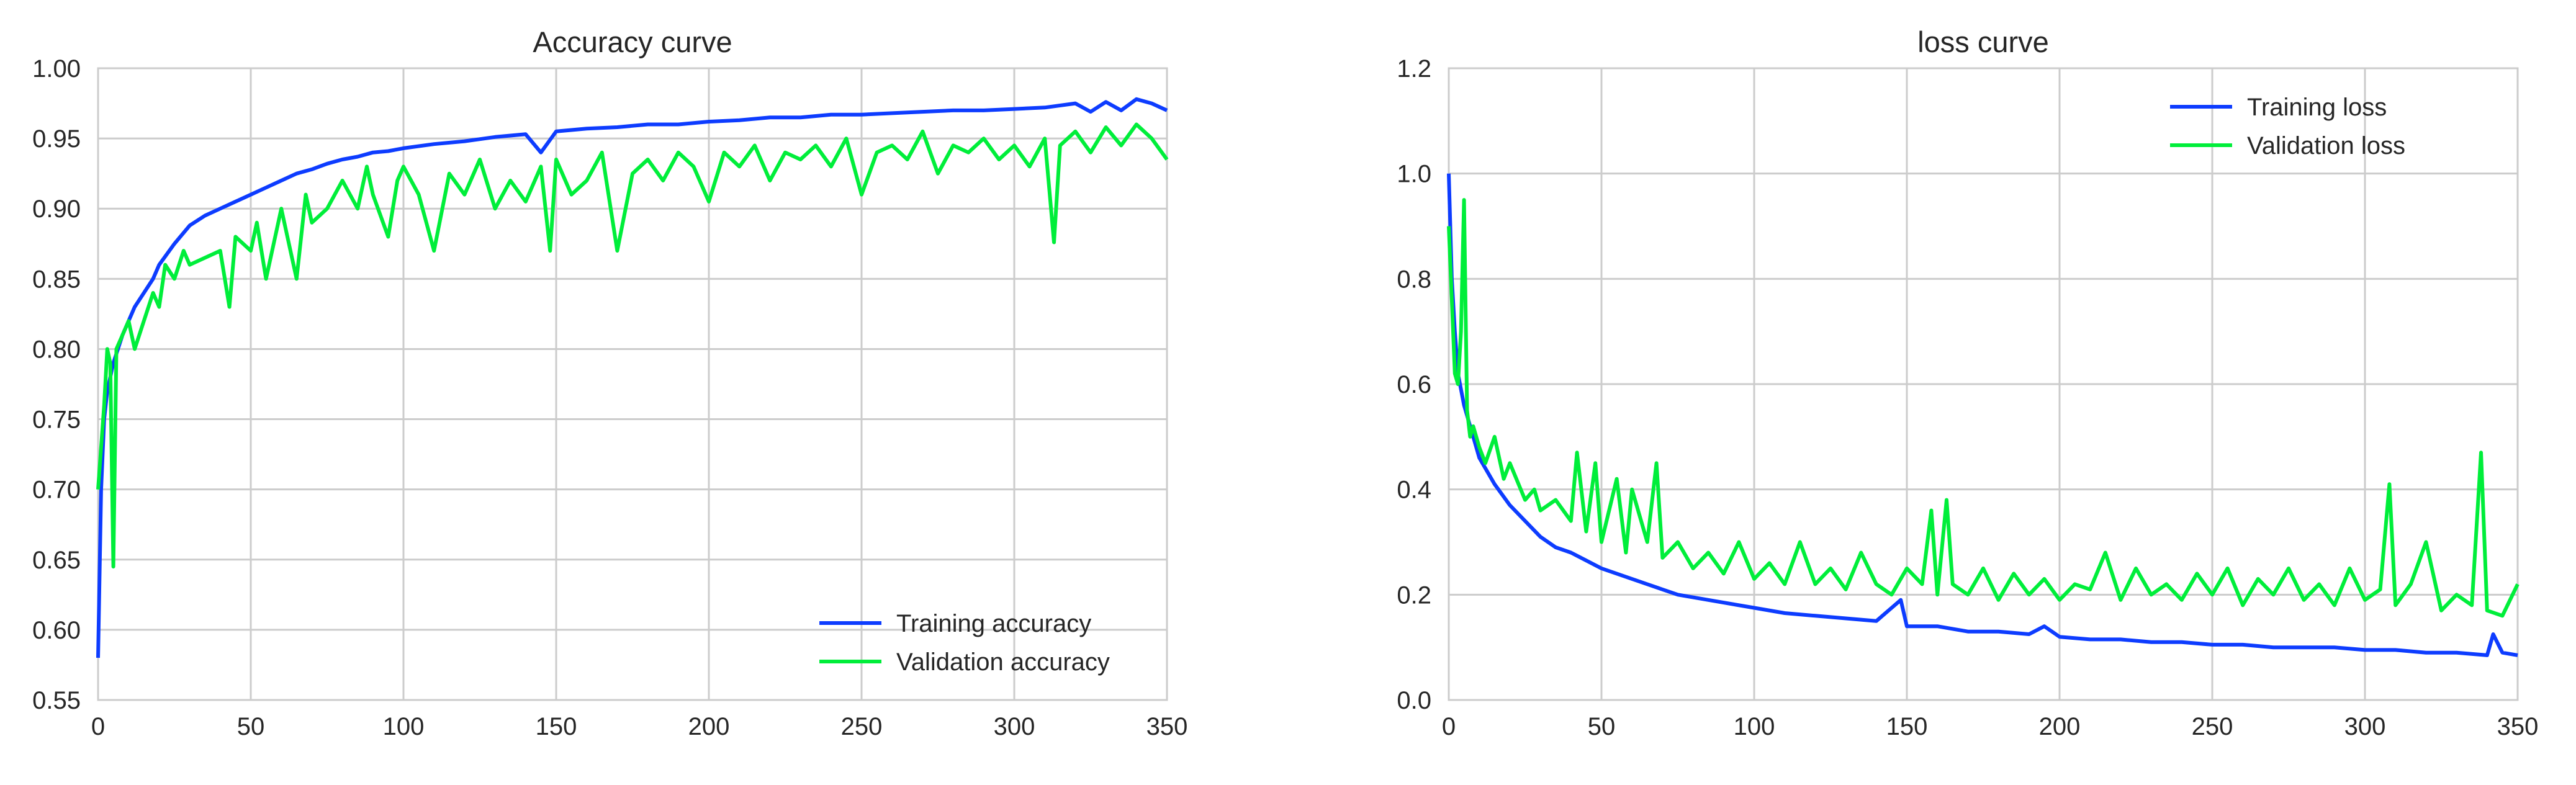 Image resolution: width=2576 pixels, height=785 pixels. What do you see at coordinates (56, 209) in the screenshot?
I see `y-tick-label: 0.90` at bounding box center [56, 209].